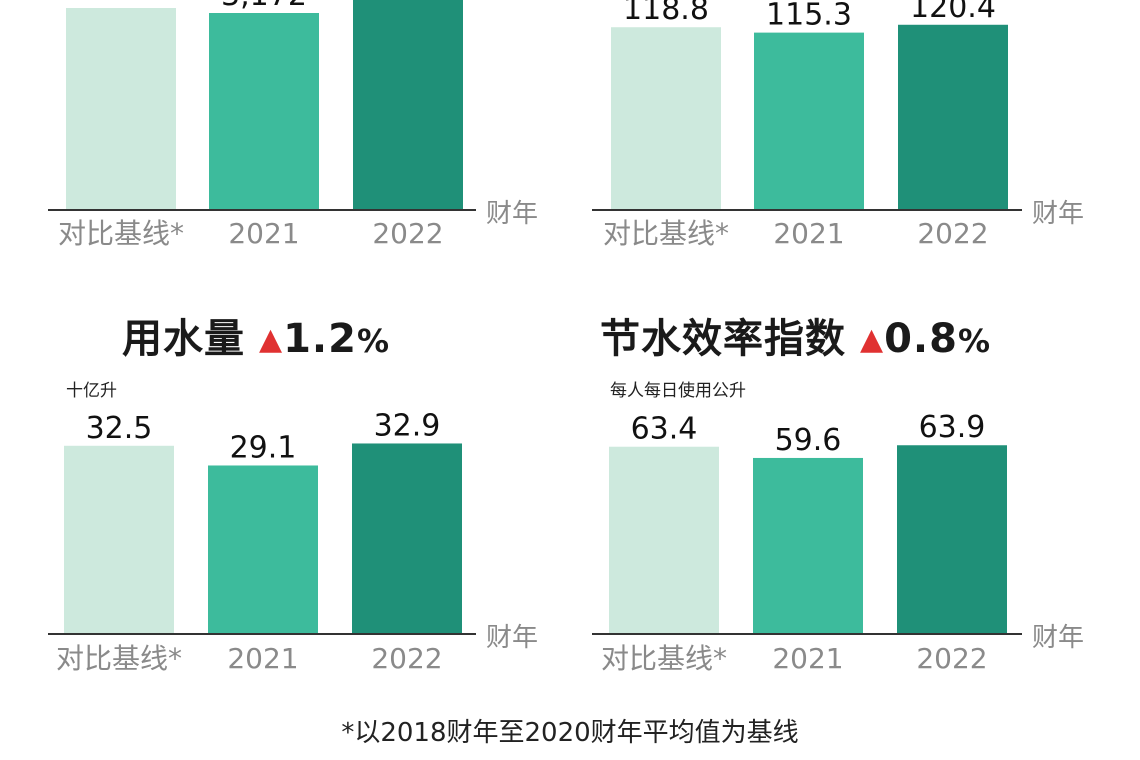 The image size is (1140, 760). What do you see at coordinates (953, 12) in the screenshot?
I see `value-label: 120.4` at bounding box center [953, 12].